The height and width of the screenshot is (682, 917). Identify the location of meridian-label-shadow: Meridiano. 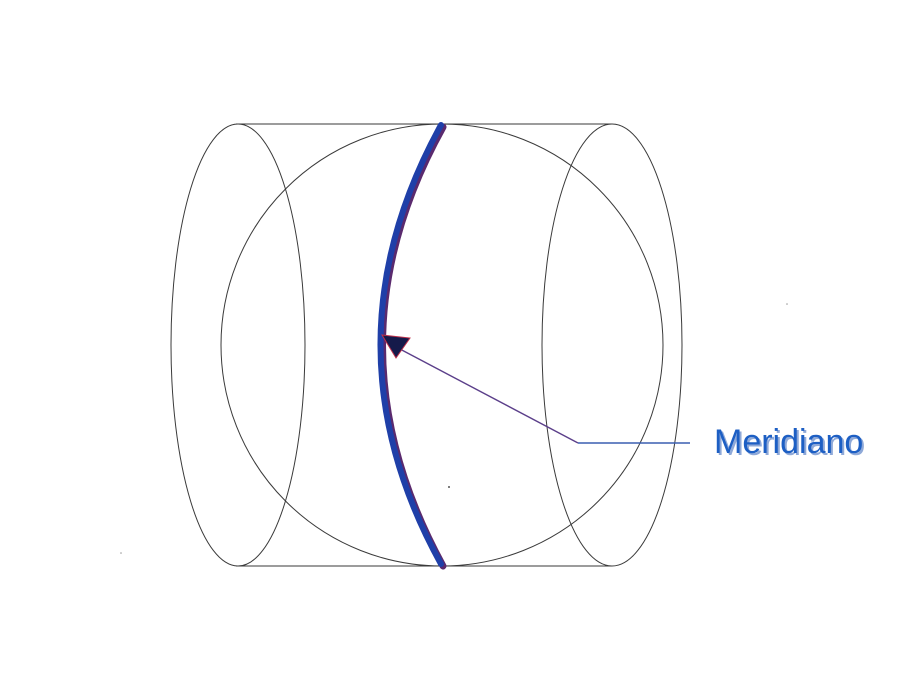
(790, 444).